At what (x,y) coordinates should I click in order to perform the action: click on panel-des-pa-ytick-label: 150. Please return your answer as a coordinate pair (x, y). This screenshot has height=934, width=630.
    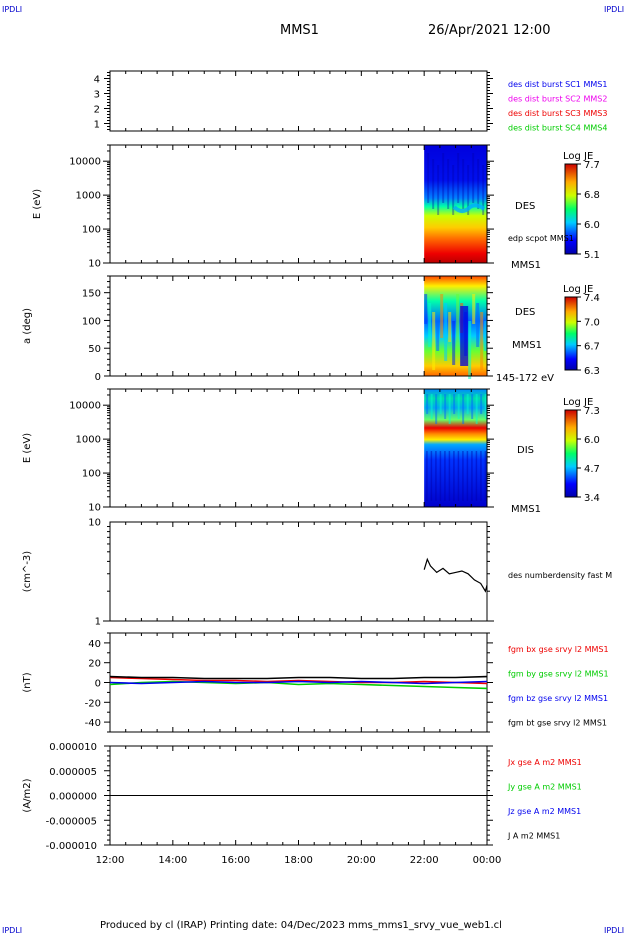
    Looking at the image, I should click on (91, 294).